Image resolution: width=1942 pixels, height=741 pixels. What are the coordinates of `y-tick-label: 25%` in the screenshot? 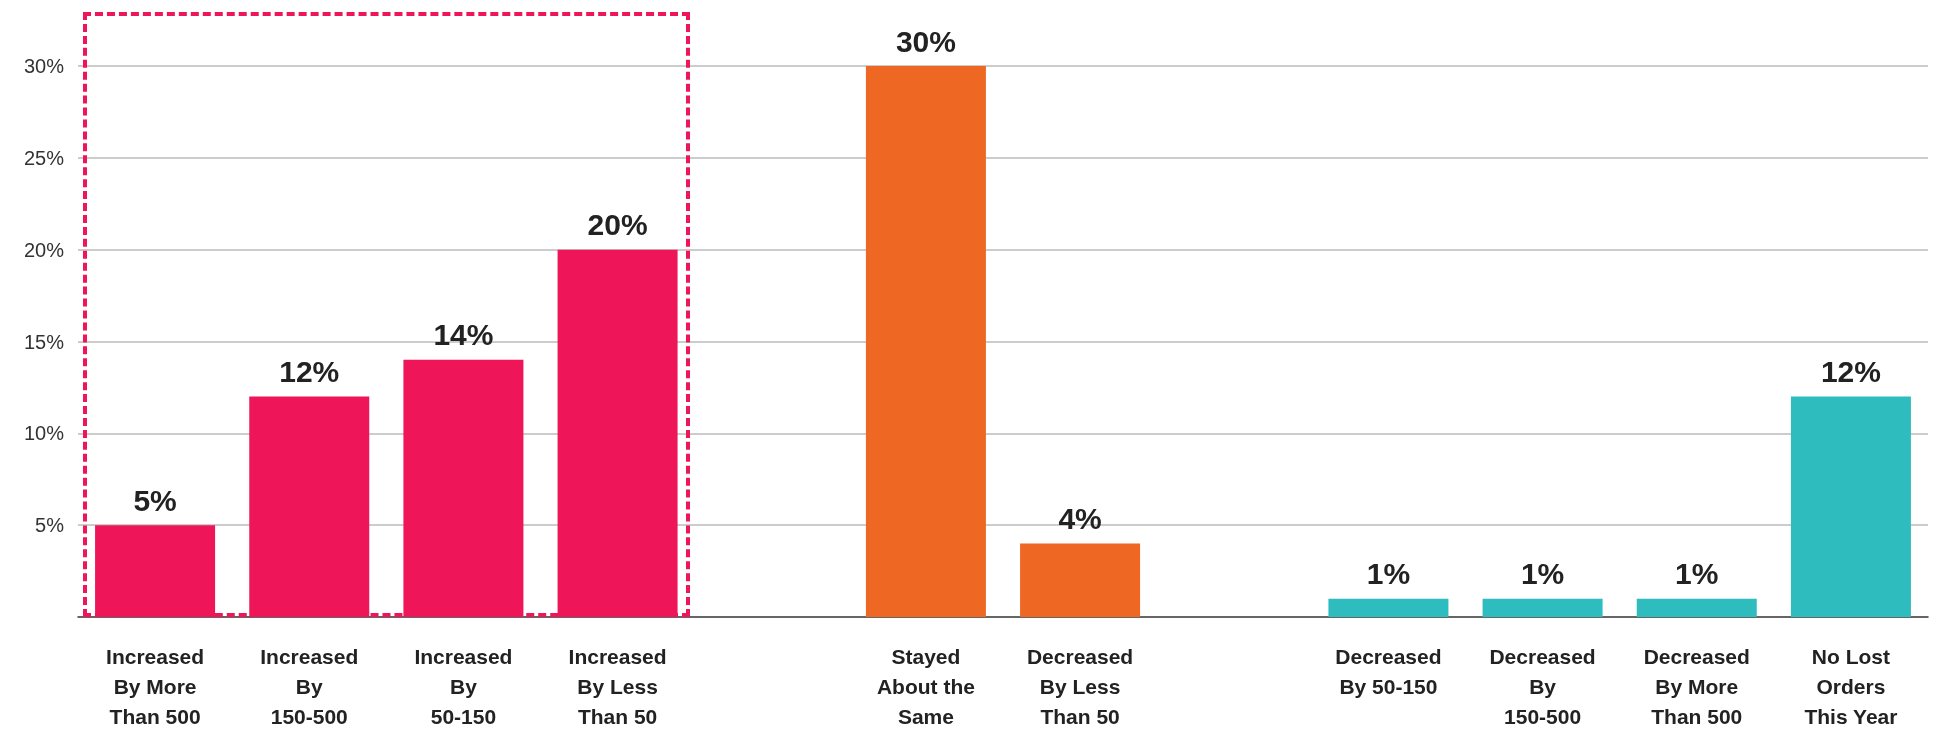 It's located at (44, 157).